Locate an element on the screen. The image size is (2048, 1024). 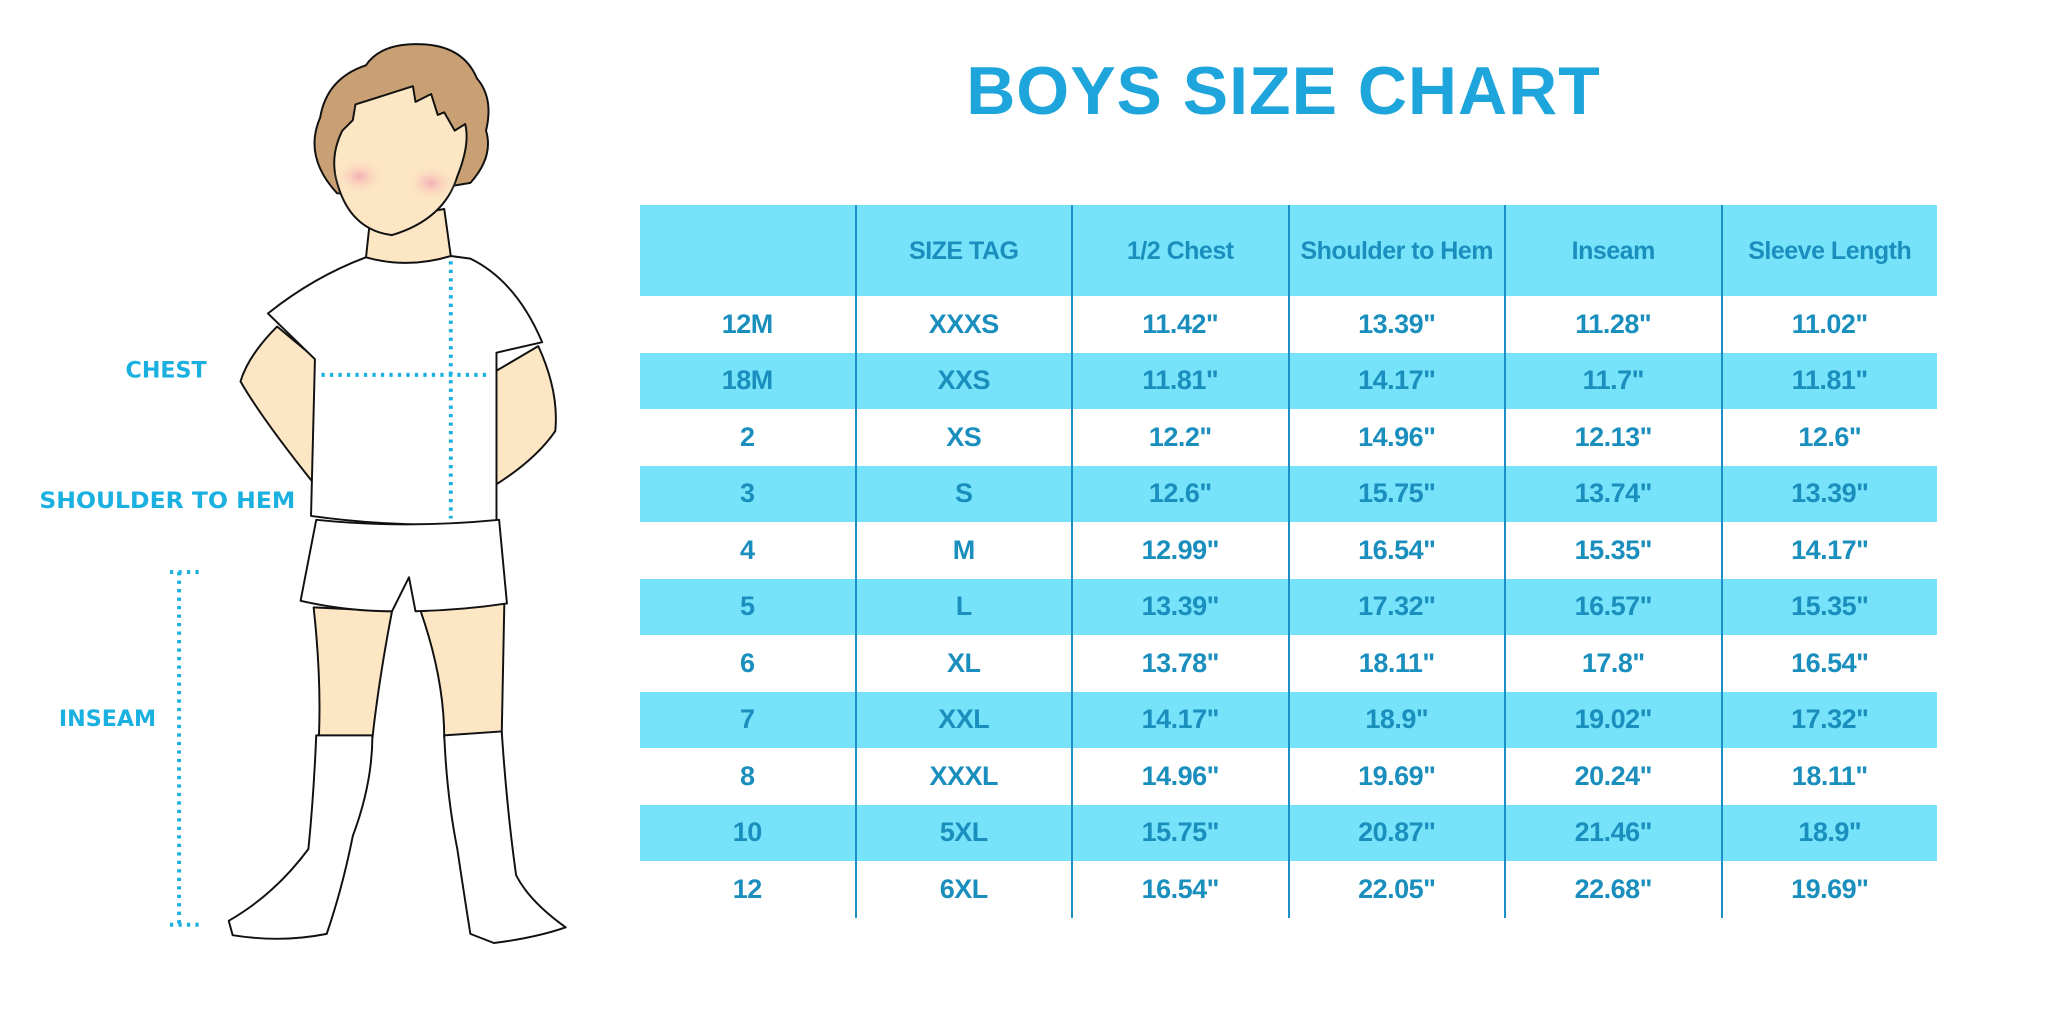
header-half-chest: 1/2 Chest is located at coordinates (1180, 250).